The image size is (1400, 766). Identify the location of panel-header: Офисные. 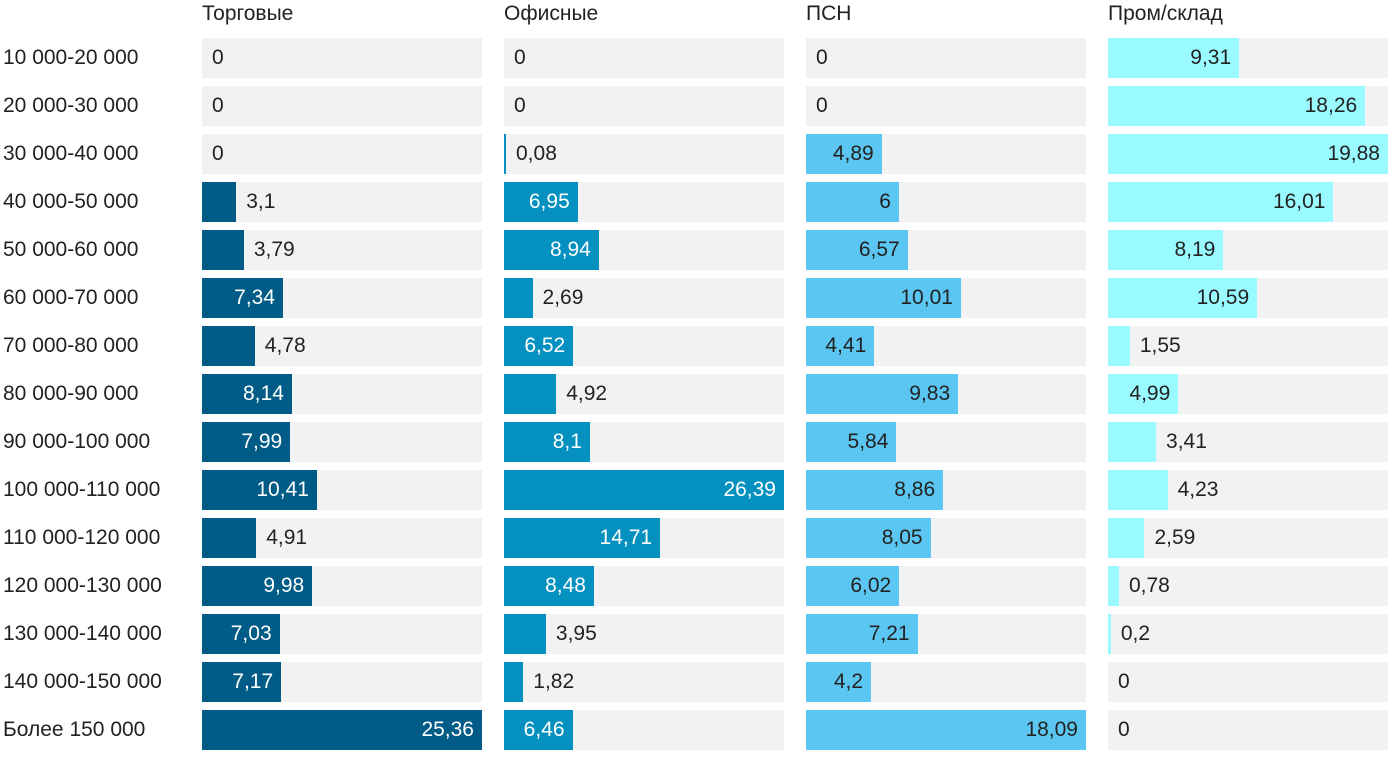
(551, 13).